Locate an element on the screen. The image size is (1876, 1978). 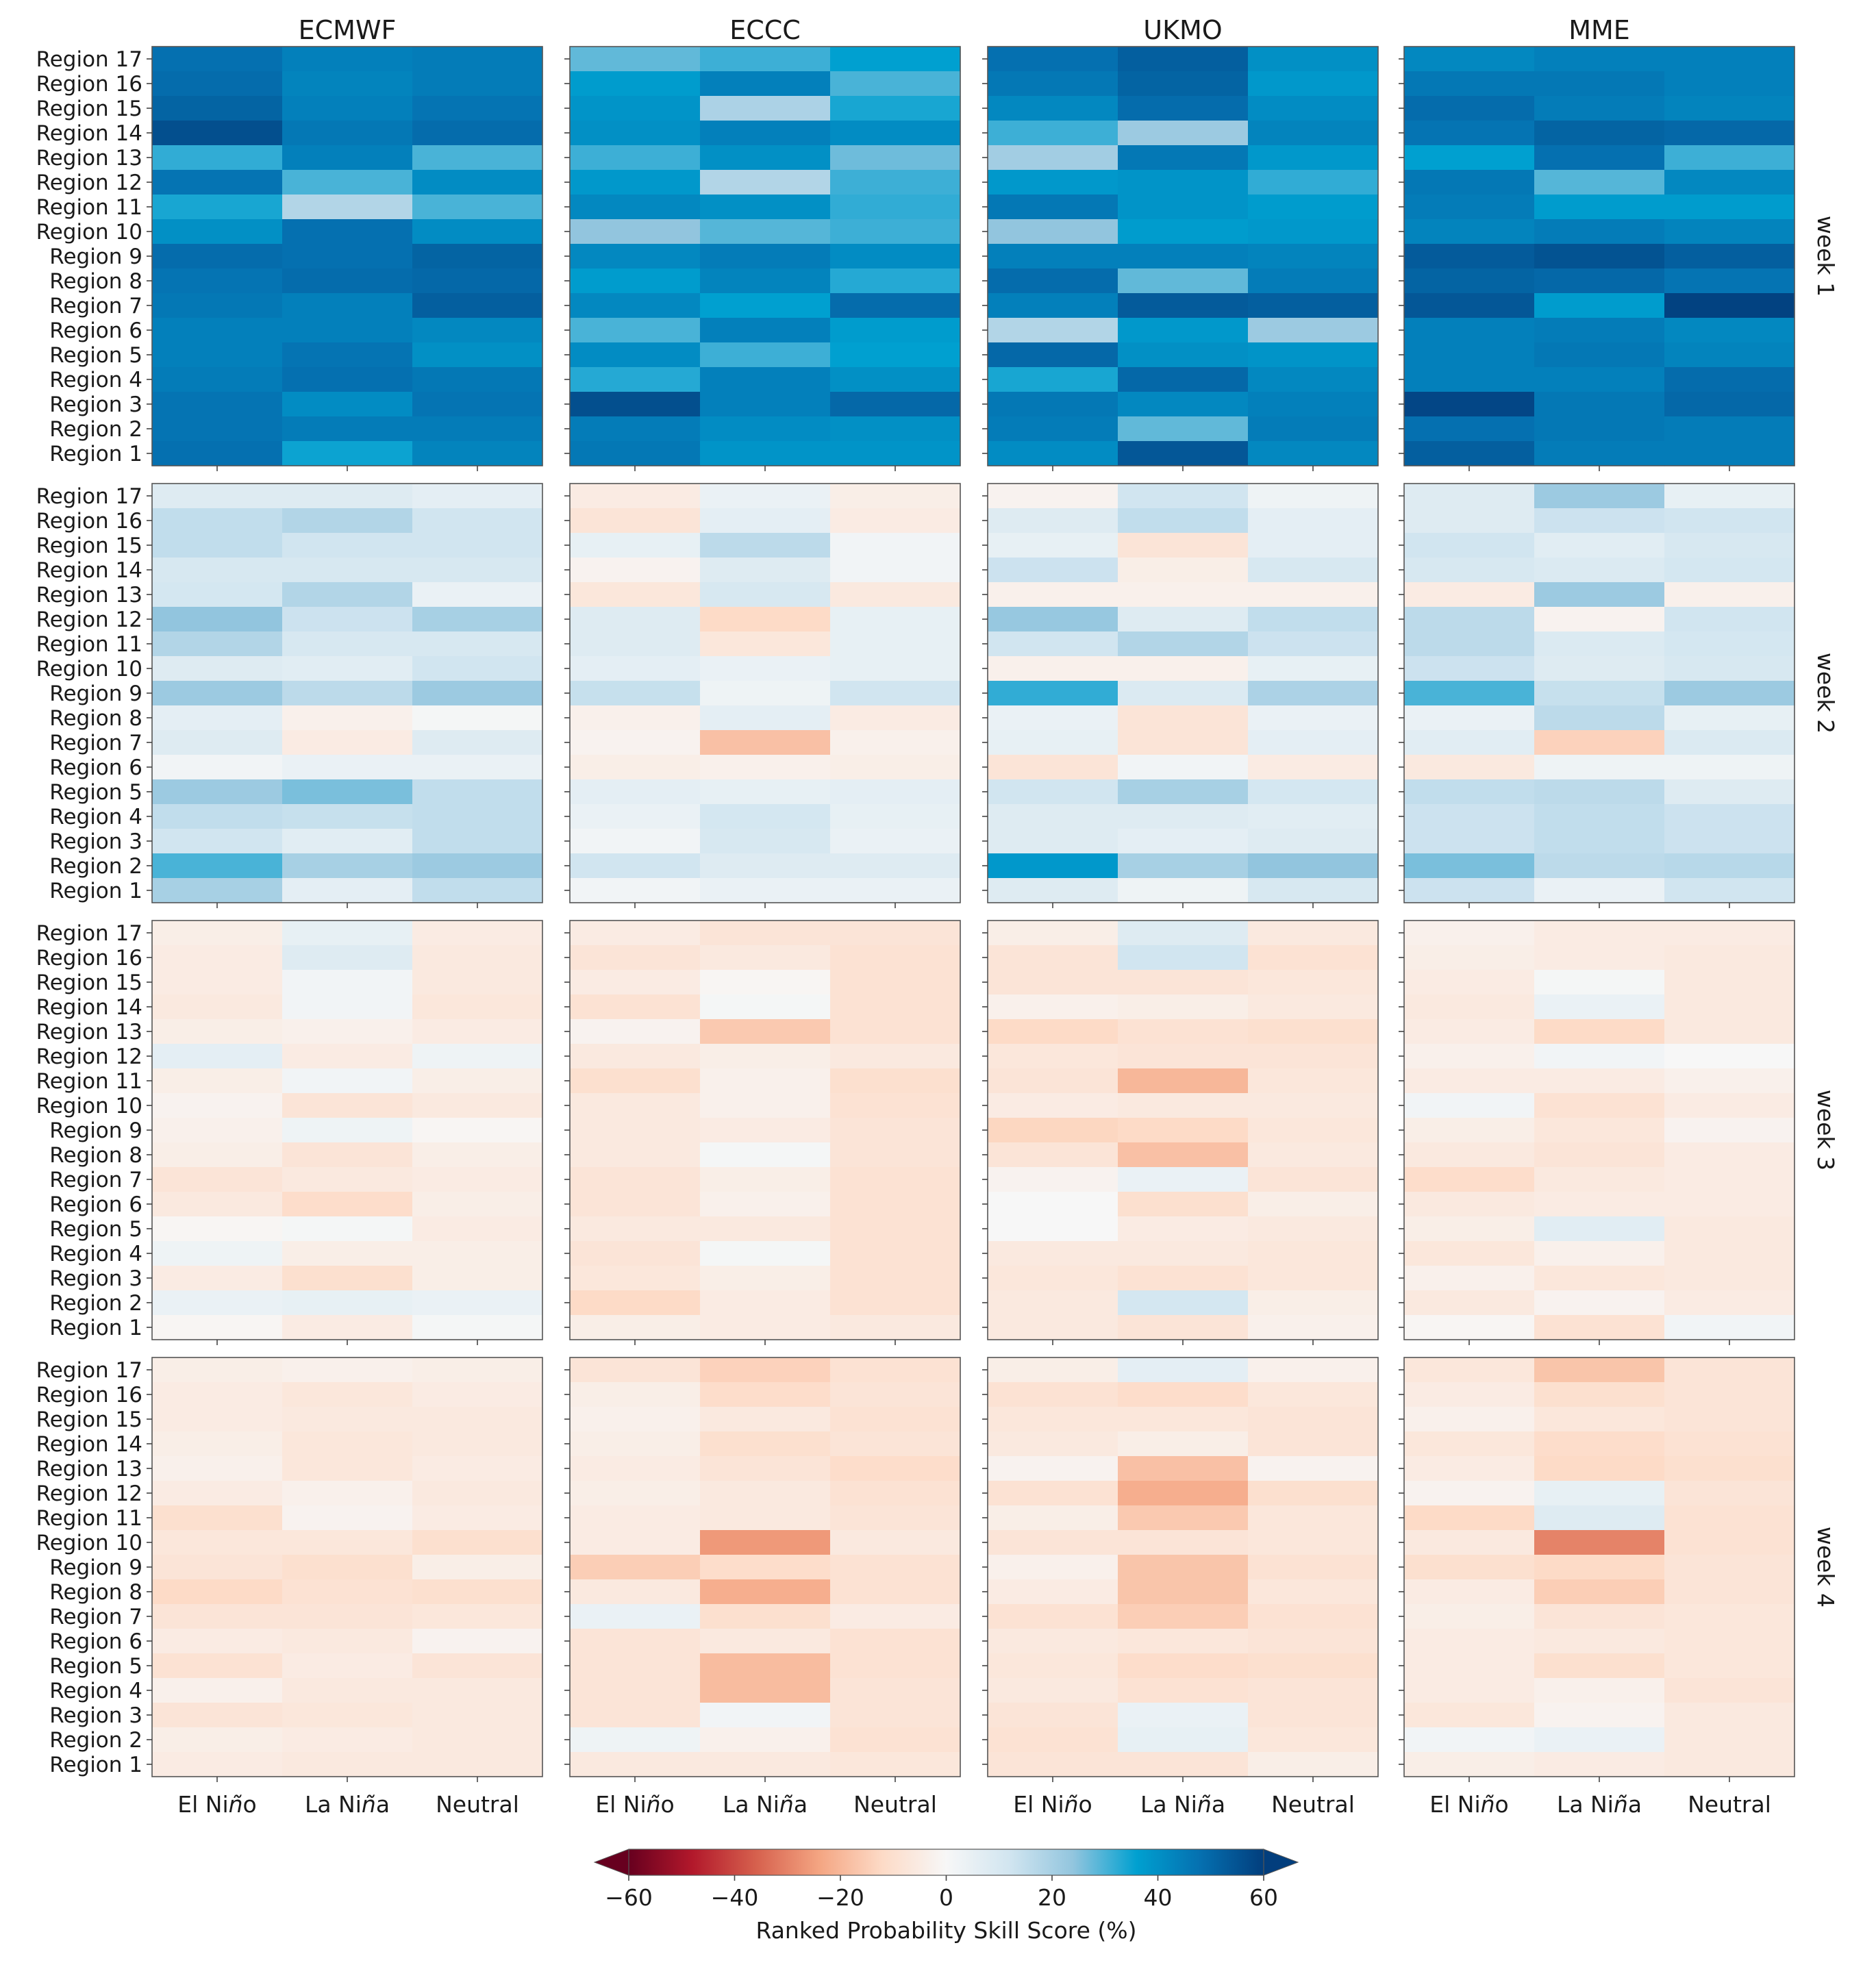
region-label: Region 16 is located at coordinates (89, 958).